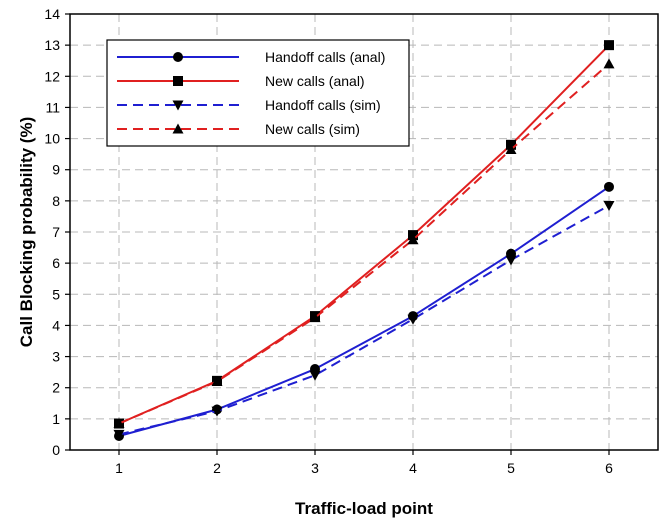  Describe the element at coordinates (56, 232) in the screenshot. I see `y-tick-label: 7` at that location.